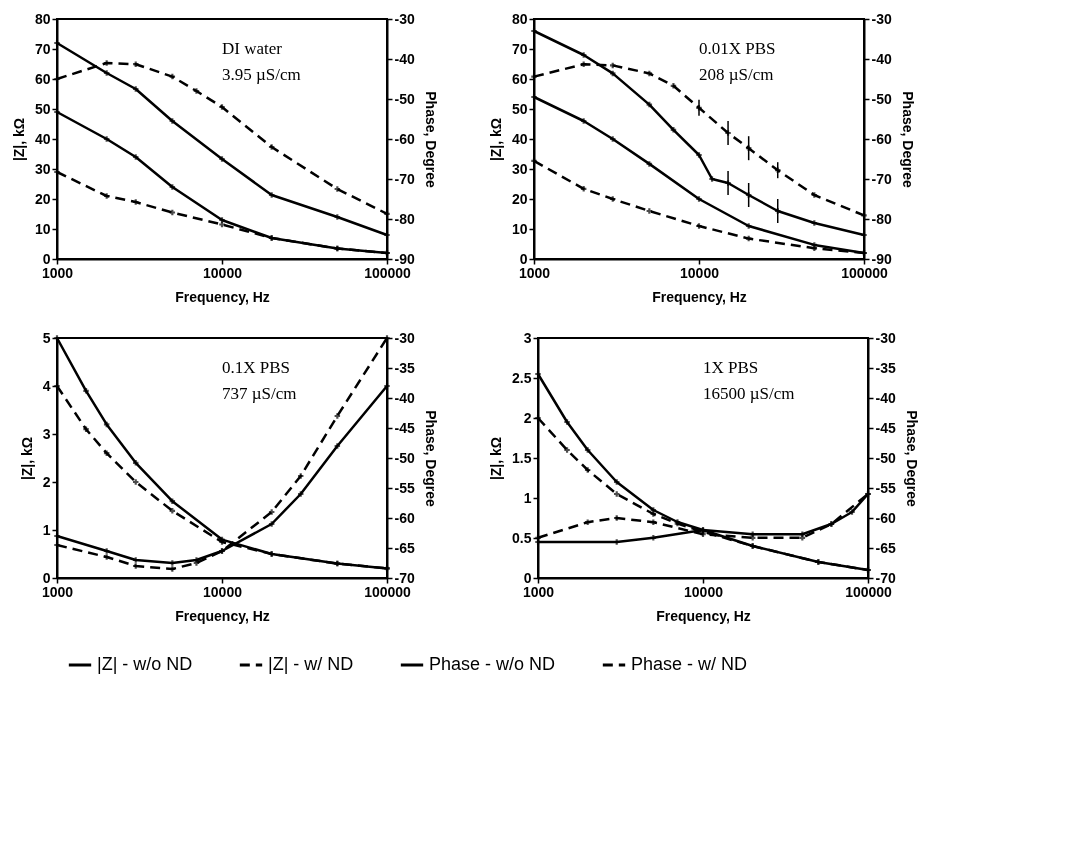 This screenshot has height=847, width=1092. I want to click on y-tick-label: 4, so click(46, 385).